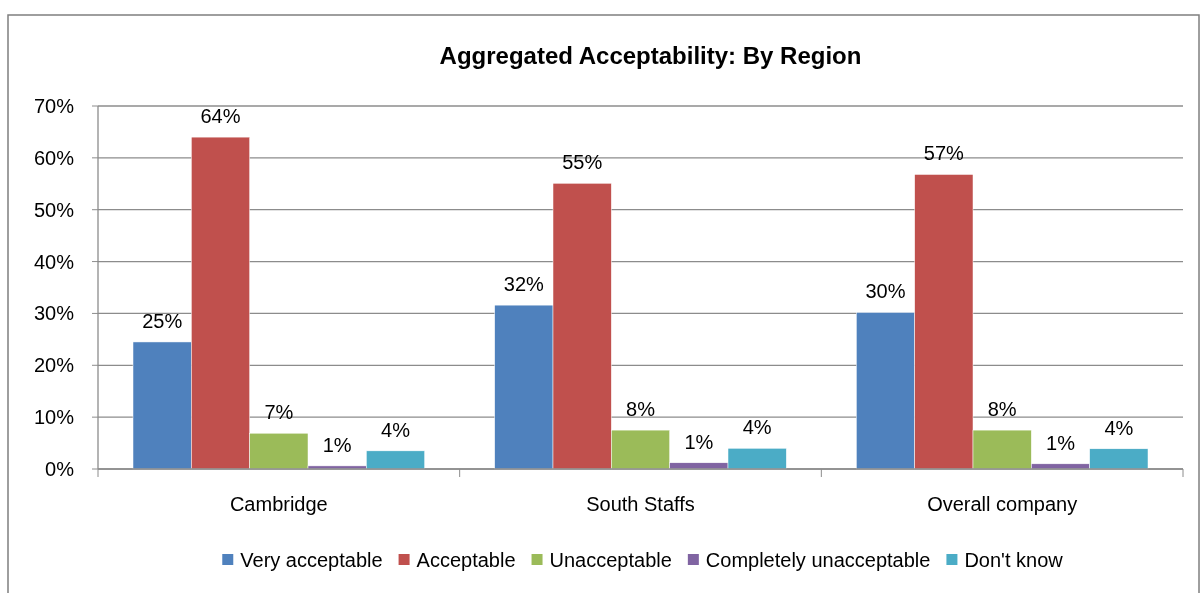 The width and height of the screenshot is (1200, 593). I want to click on legend-label: Don't know, so click(1014, 560).